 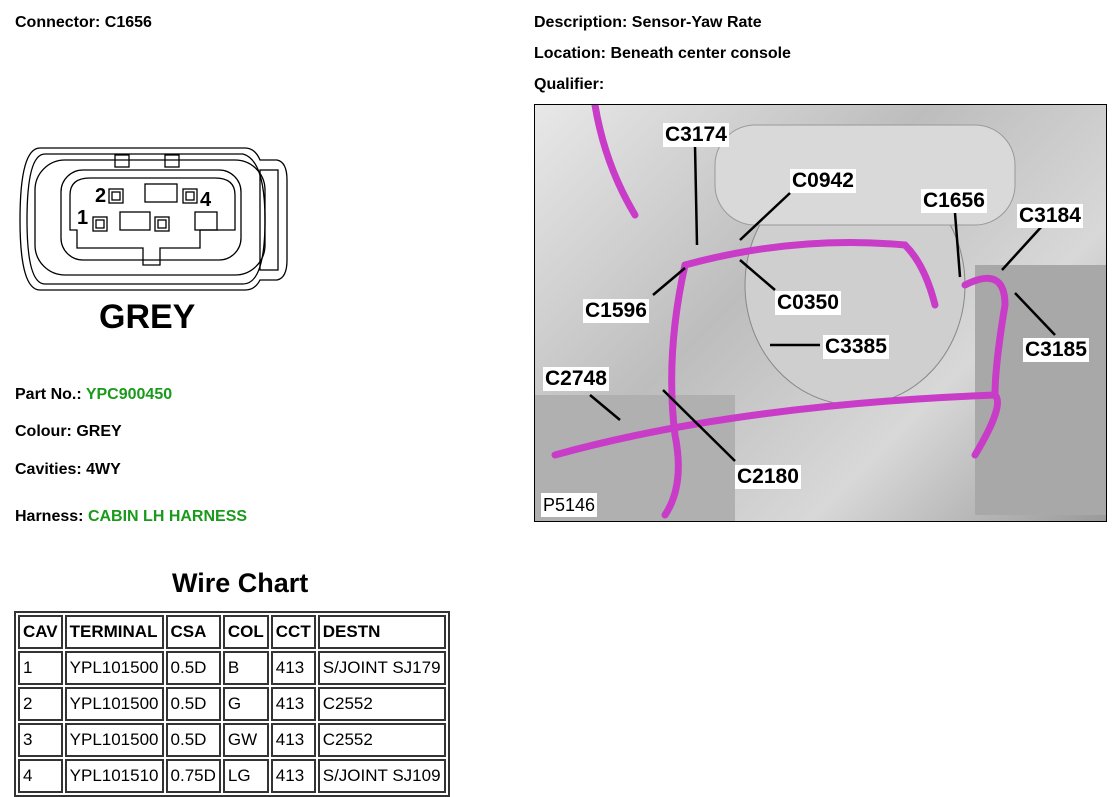 What do you see at coordinates (40, 668) in the screenshot?
I see `cell-cav: 1` at bounding box center [40, 668].